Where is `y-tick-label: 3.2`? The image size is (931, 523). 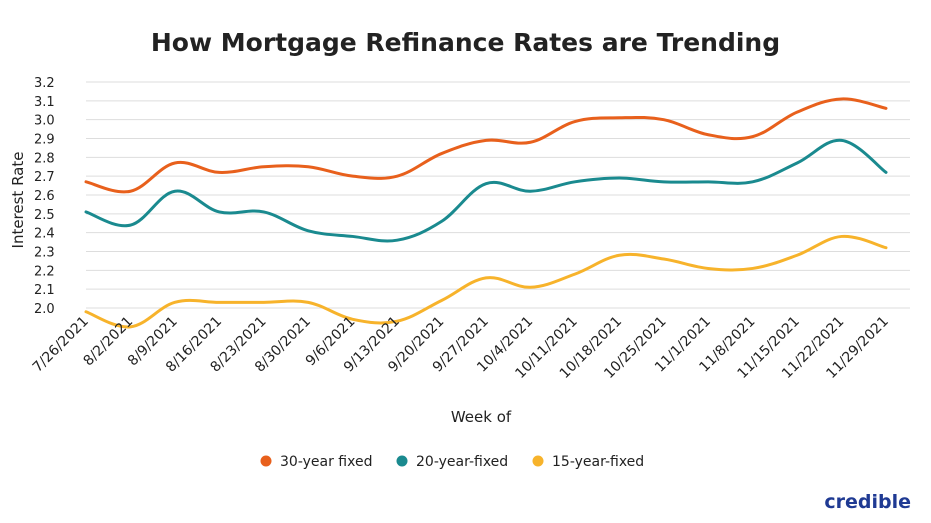 y-tick-label: 3.2 is located at coordinates (44, 83).